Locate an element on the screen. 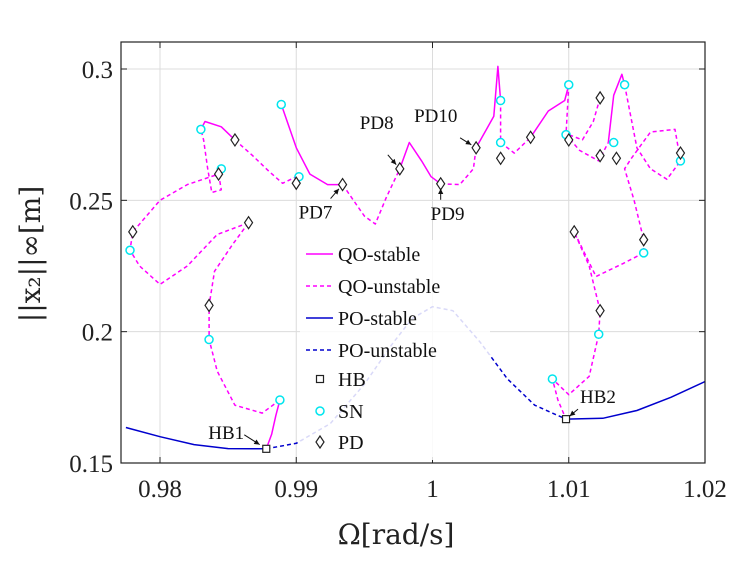 This screenshot has height=561, width=747. y-tick-label: 0.2 is located at coordinates (97, 333).